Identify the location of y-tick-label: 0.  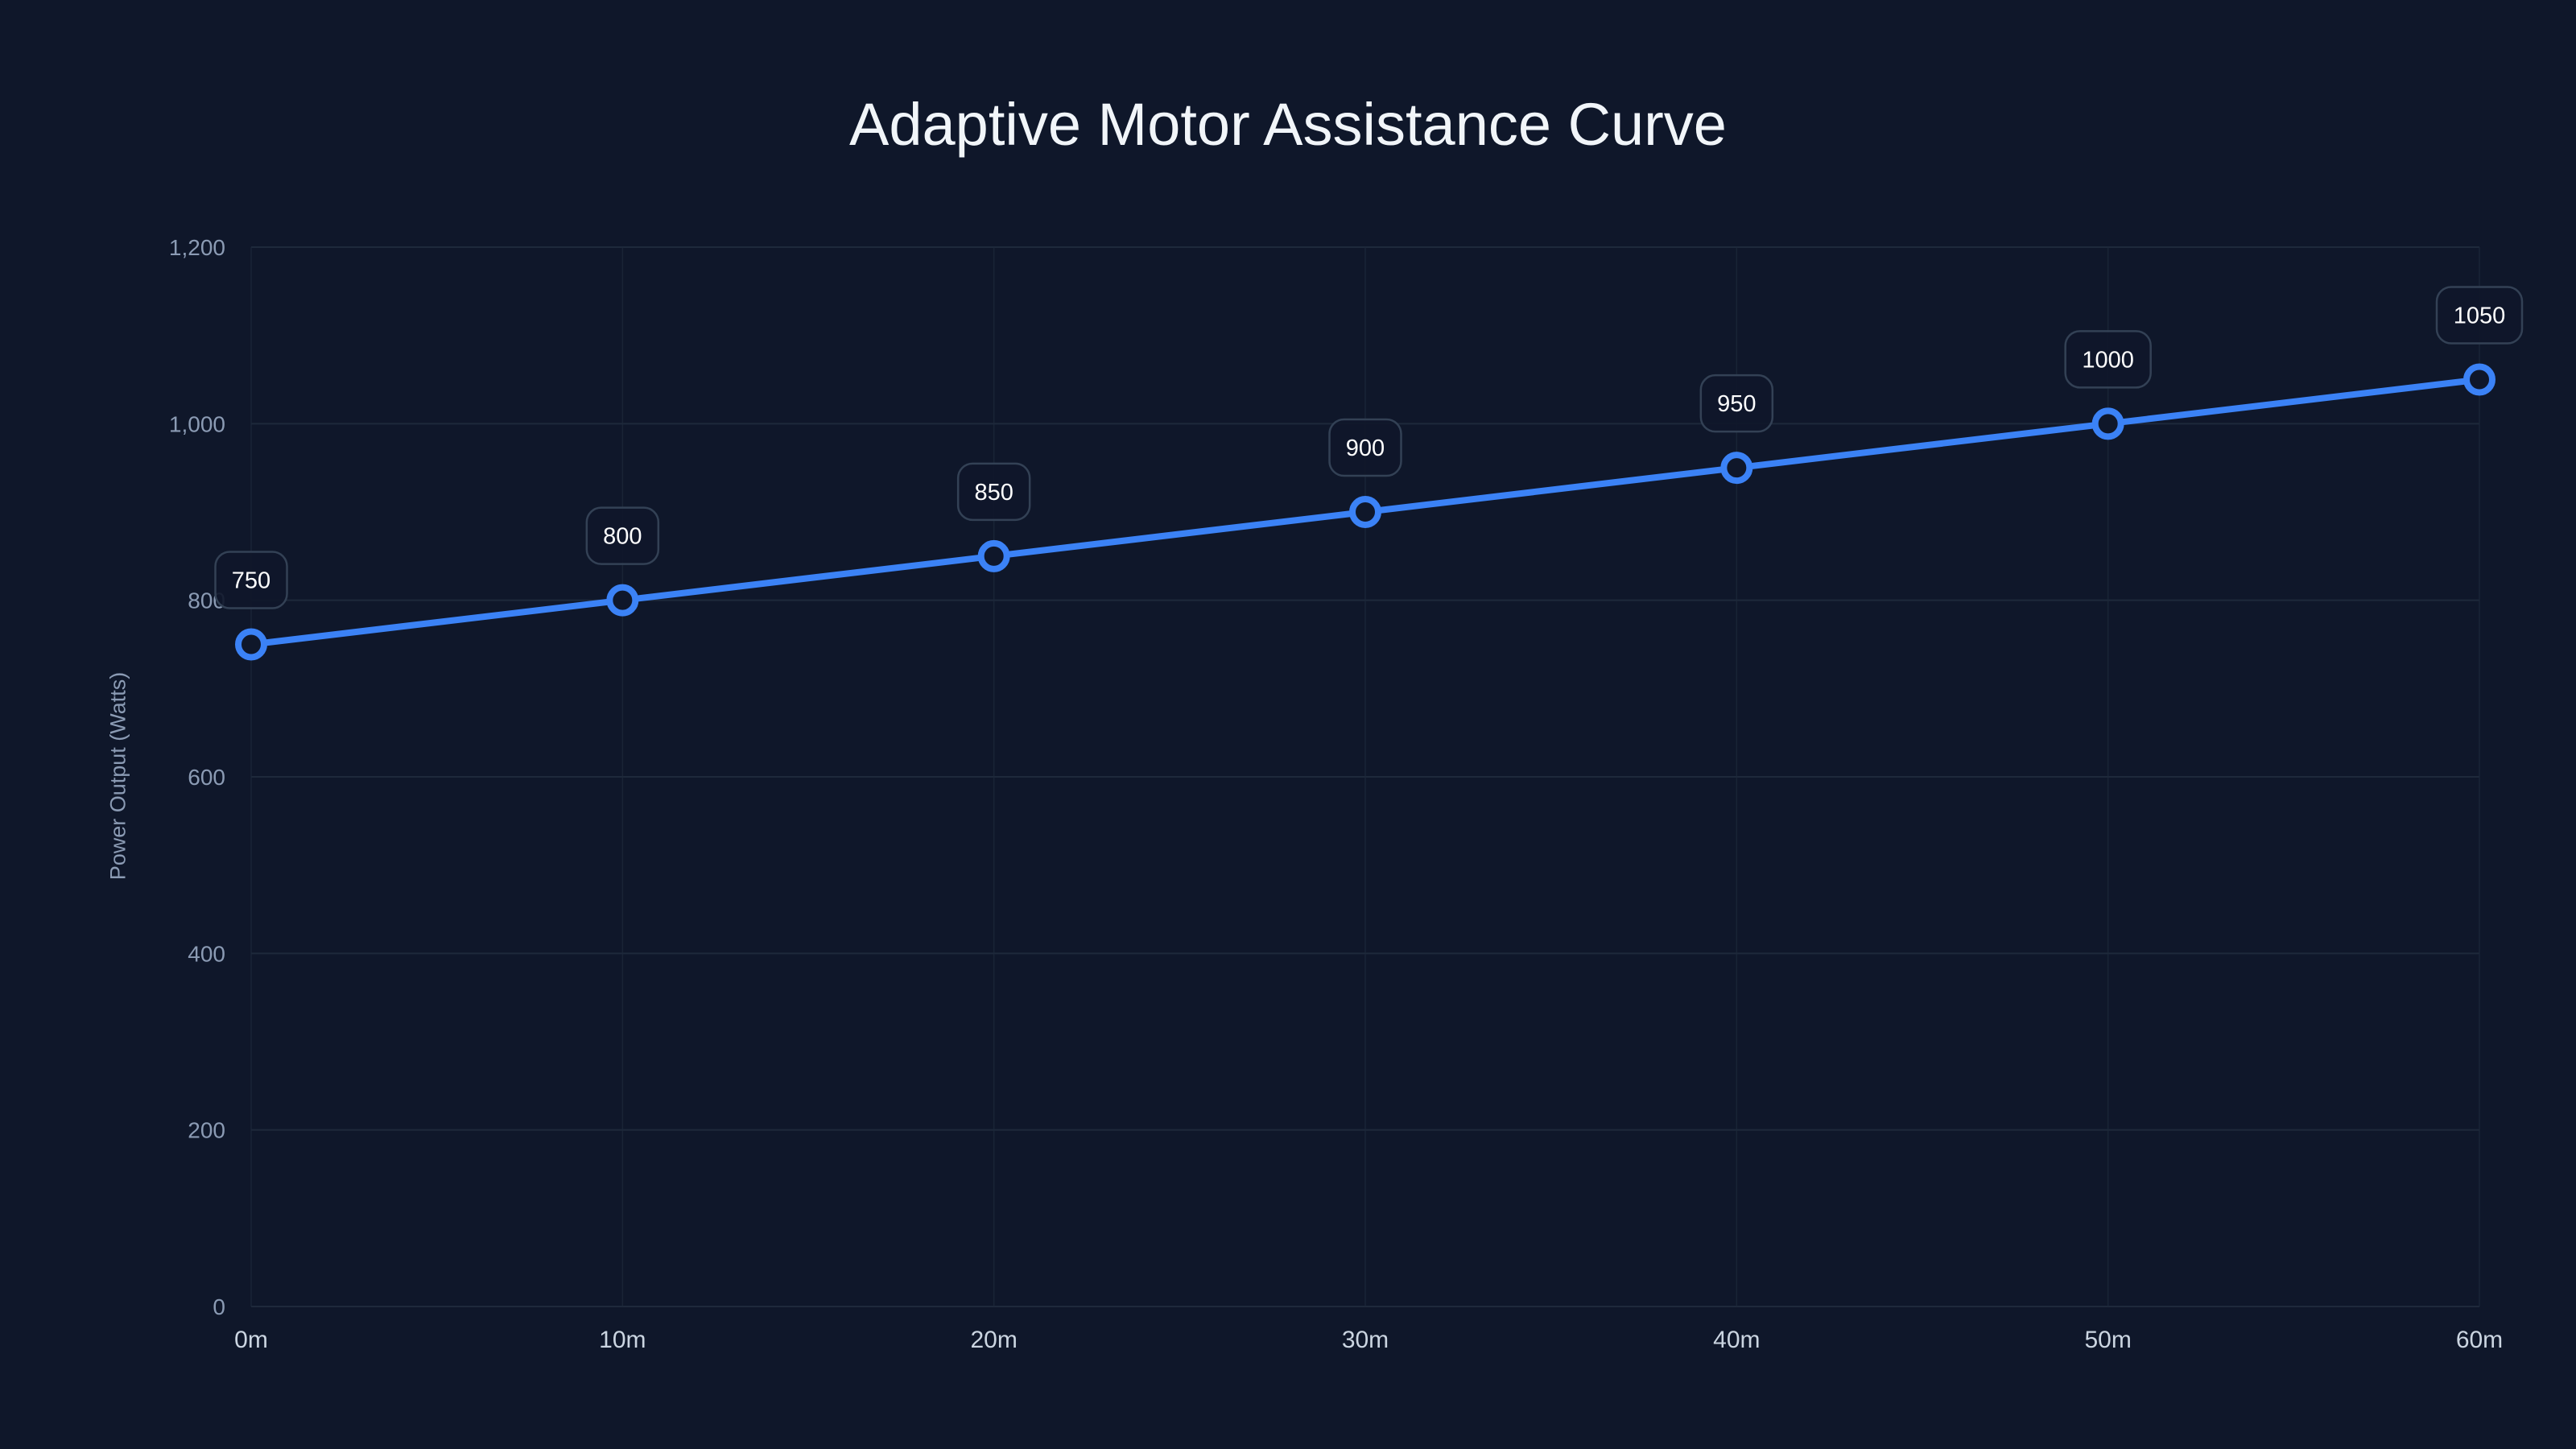
(219, 1306).